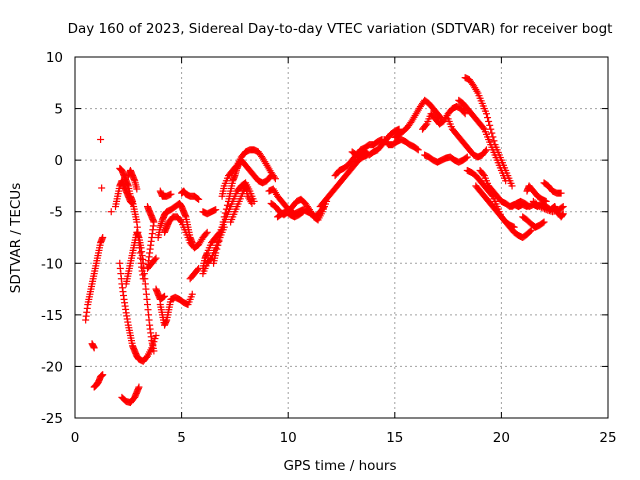  Describe the element at coordinates (16, 238) in the screenshot. I see `y-axis-label: SDTVAR / TECUs` at that location.